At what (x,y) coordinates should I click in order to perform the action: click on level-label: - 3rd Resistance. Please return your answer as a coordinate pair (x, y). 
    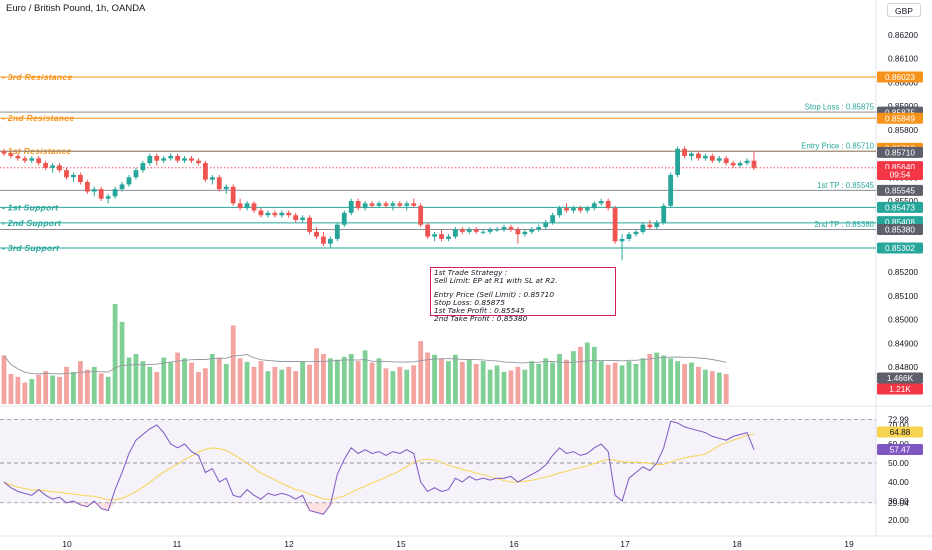
    Looking at the image, I should click on (37, 77).